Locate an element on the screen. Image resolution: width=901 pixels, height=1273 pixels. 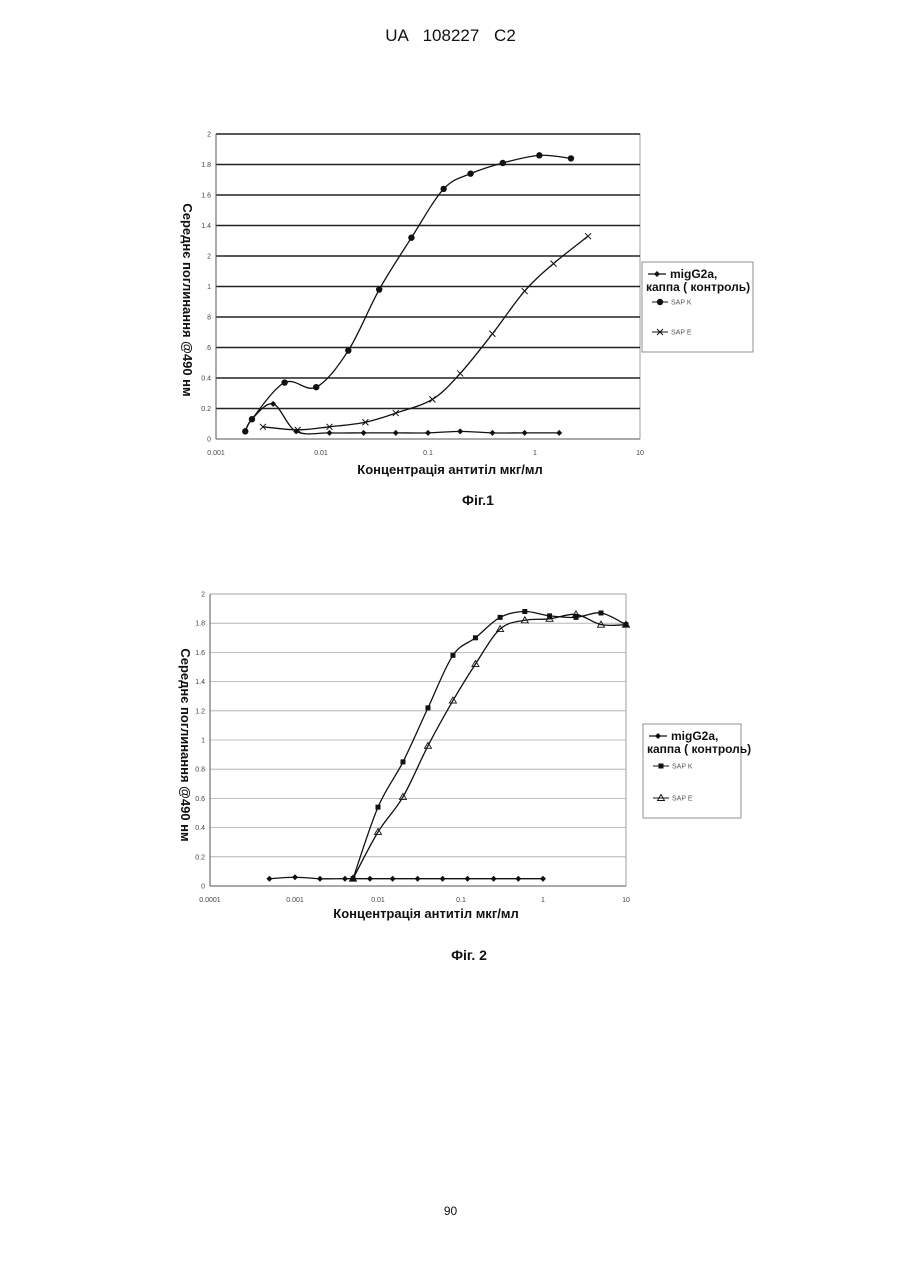
fig2-y-tick-label: 0.4 is located at coordinates (200, 828).